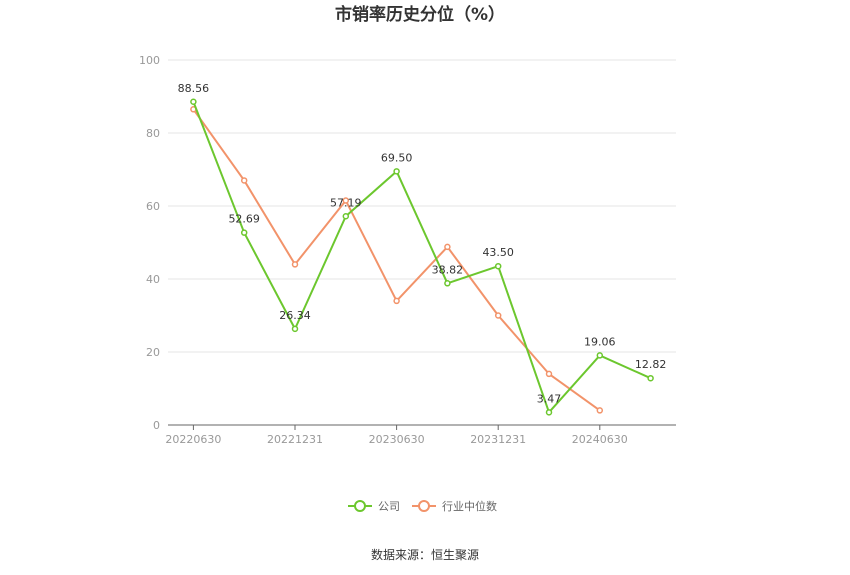 This screenshot has width=850, height=575. What do you see at coordinates (425, 554) in the screenshot?
I see `data-source: 数据来源：恒生聚源` at bounding box center [425, 554].